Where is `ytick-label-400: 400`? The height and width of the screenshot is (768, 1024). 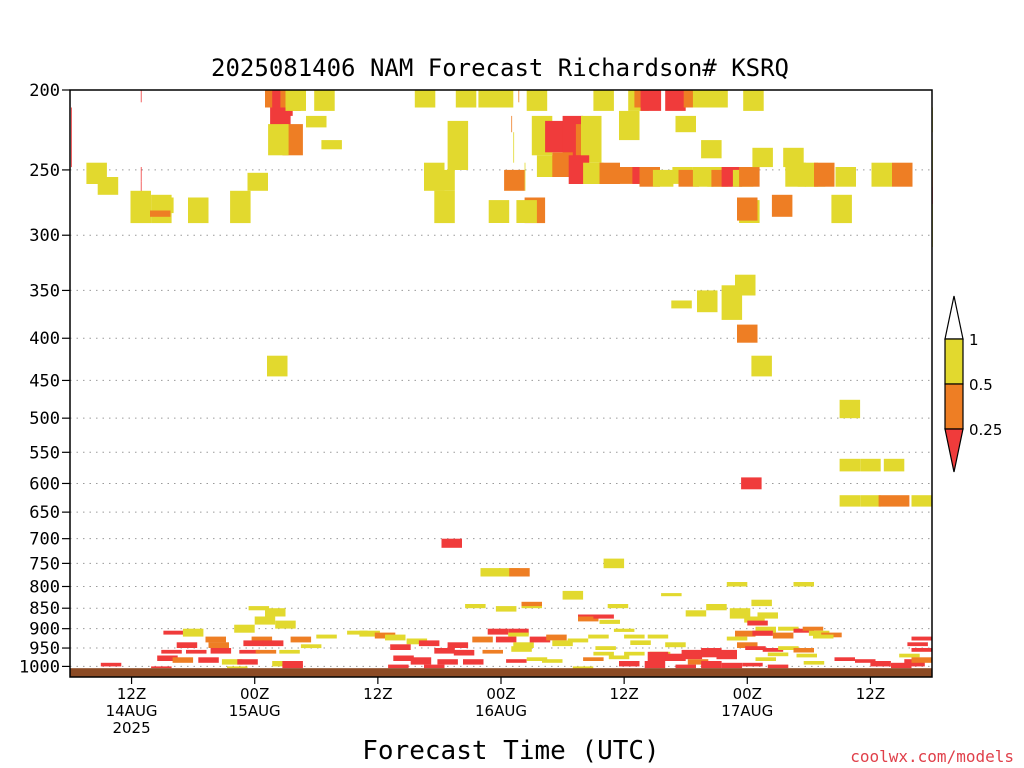 ytick-label-400: 400 is located at coordinates (44, 339).